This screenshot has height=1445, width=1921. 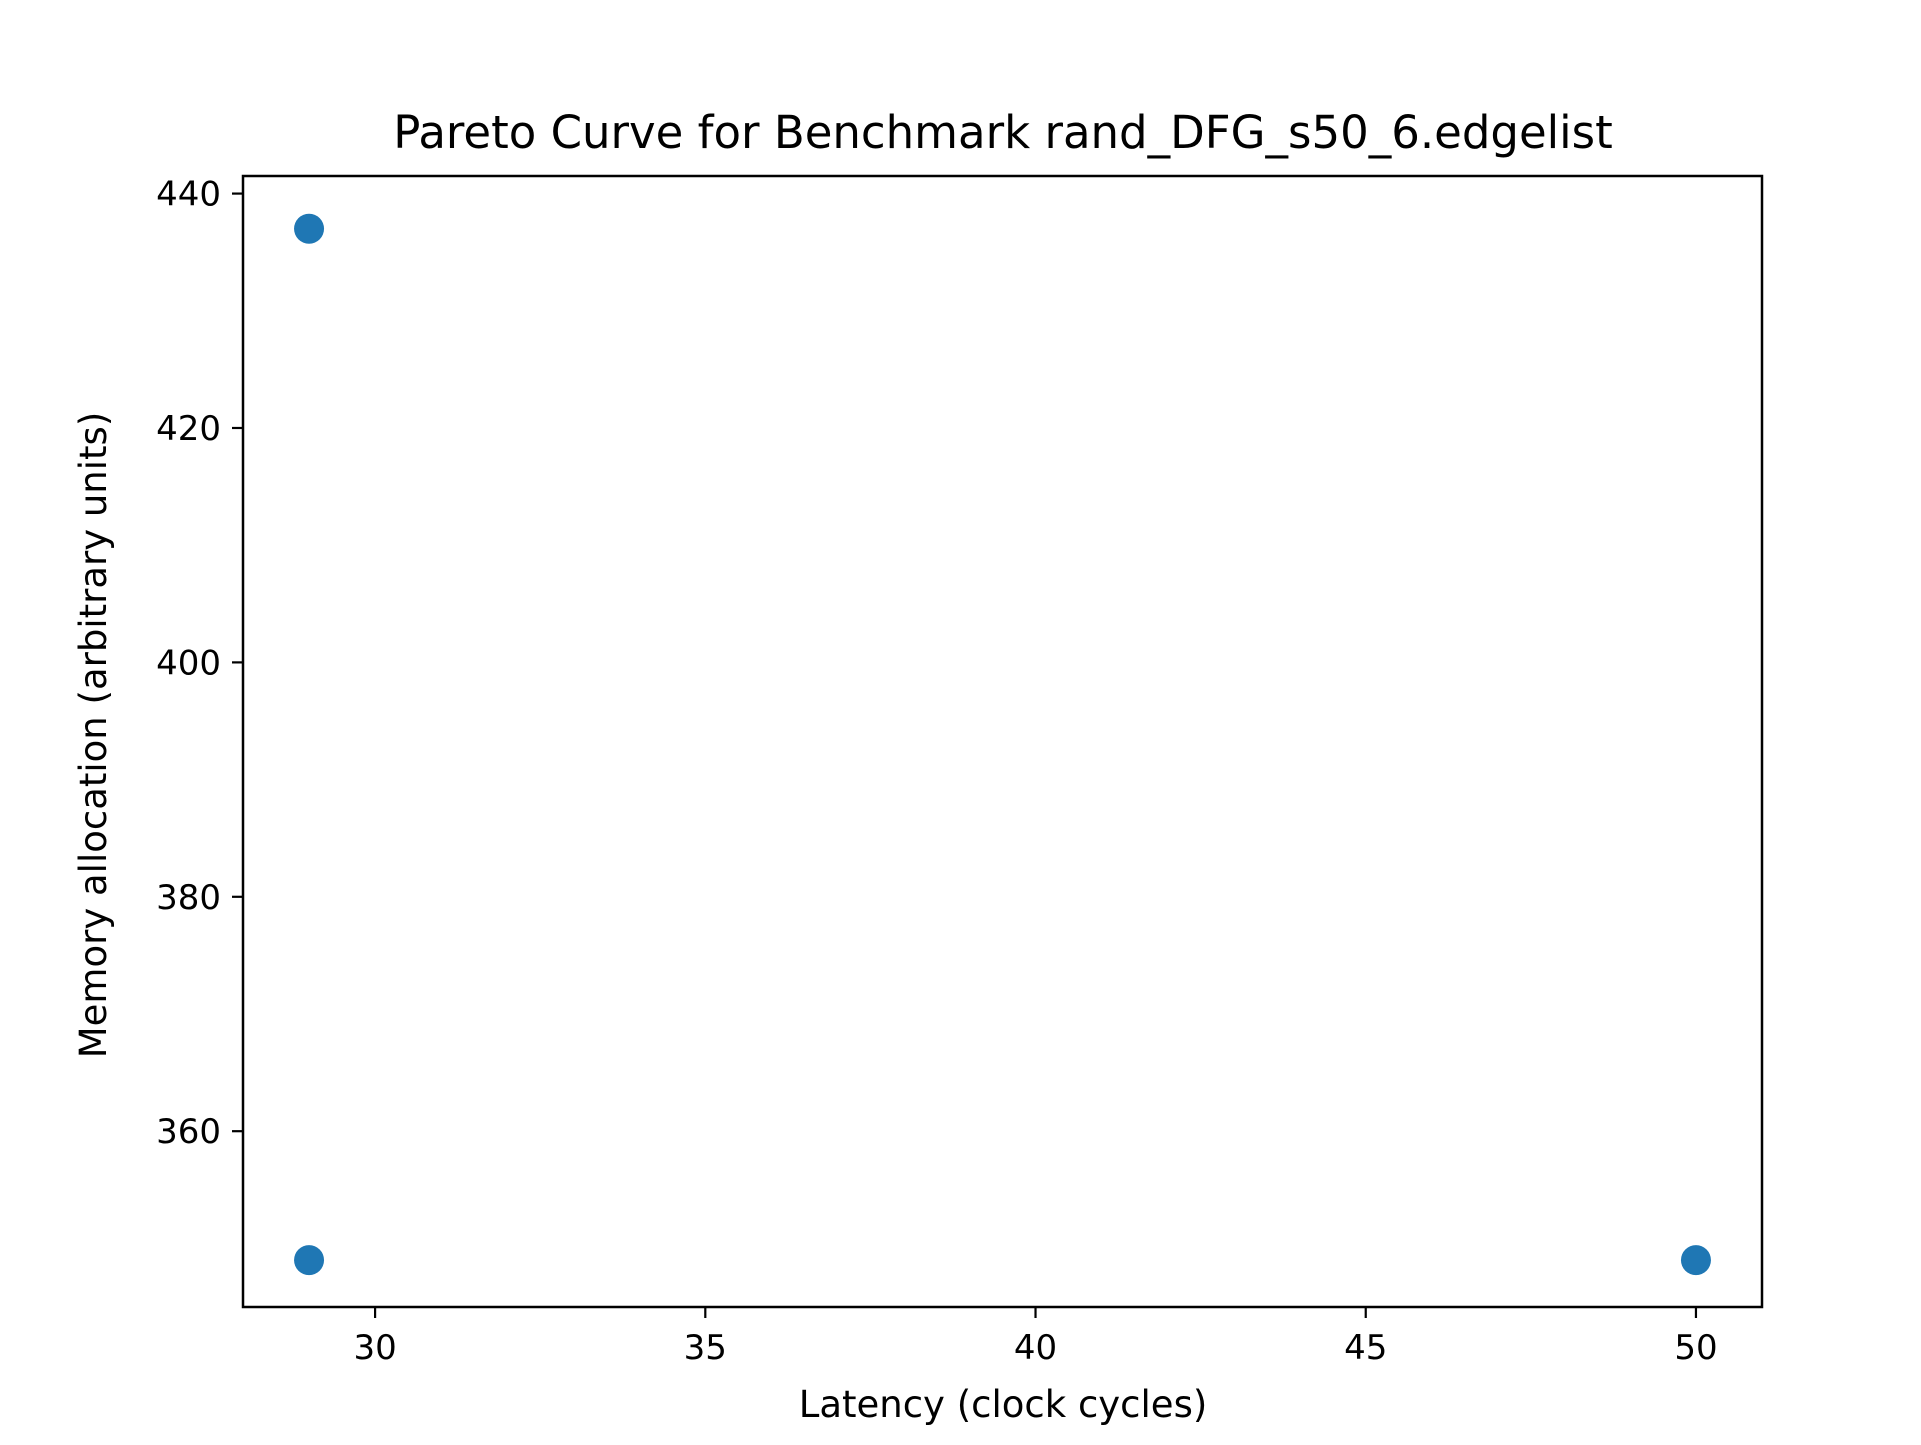 I want to click on x-tick-label: 50, so click(x=1695, y=1348).